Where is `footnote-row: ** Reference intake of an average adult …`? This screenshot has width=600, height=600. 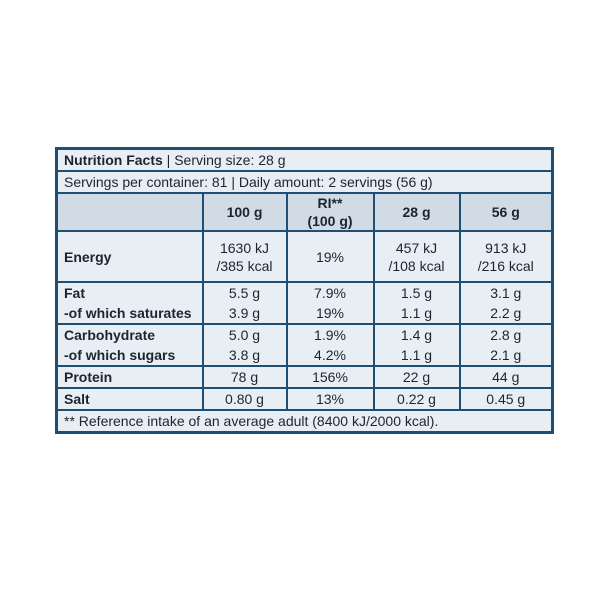
footnote-row: ** Reference intake of an average adult … is located at coordinates (304, 421).